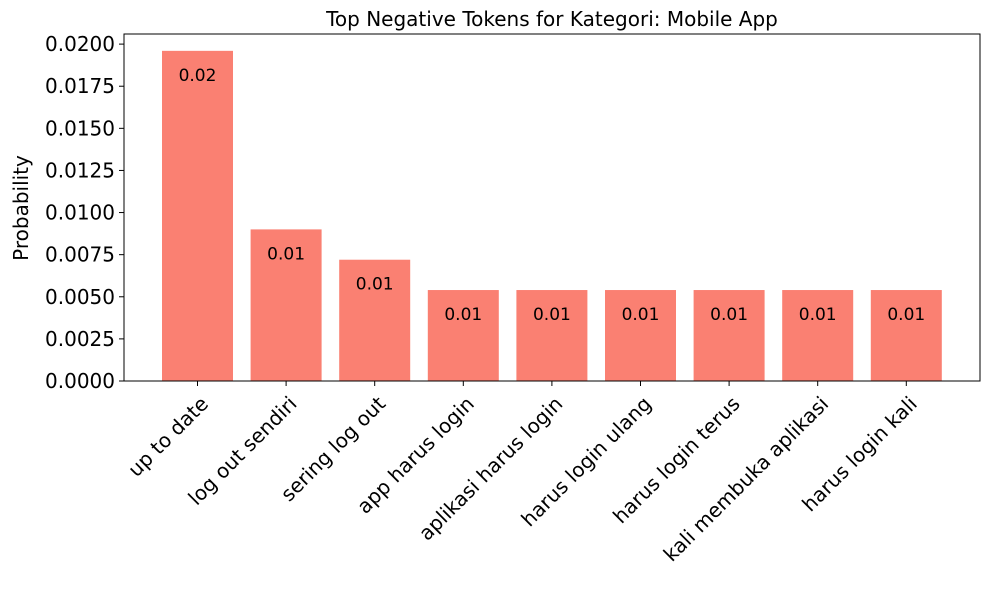 Image resolution: width=989 pixels, height=590 pixels. What do you see at coordinates (80, 128) in the screenshot?
I see `y-tick-label: 0.0150` at bounding box center [80, 128].